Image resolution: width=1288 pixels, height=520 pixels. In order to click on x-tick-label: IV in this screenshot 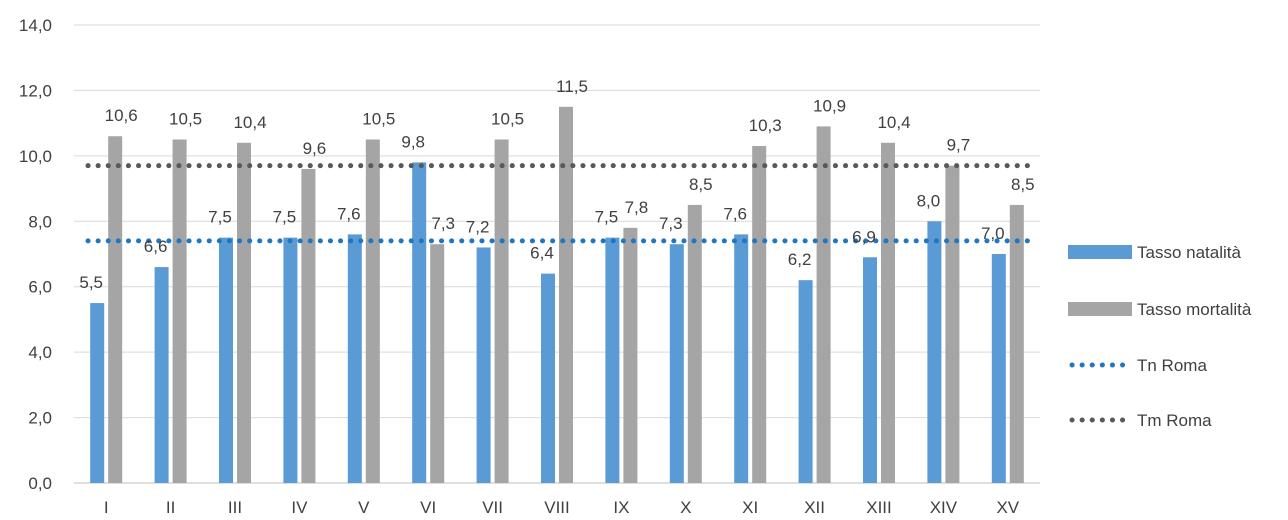, I will do `click(299, 507)`.